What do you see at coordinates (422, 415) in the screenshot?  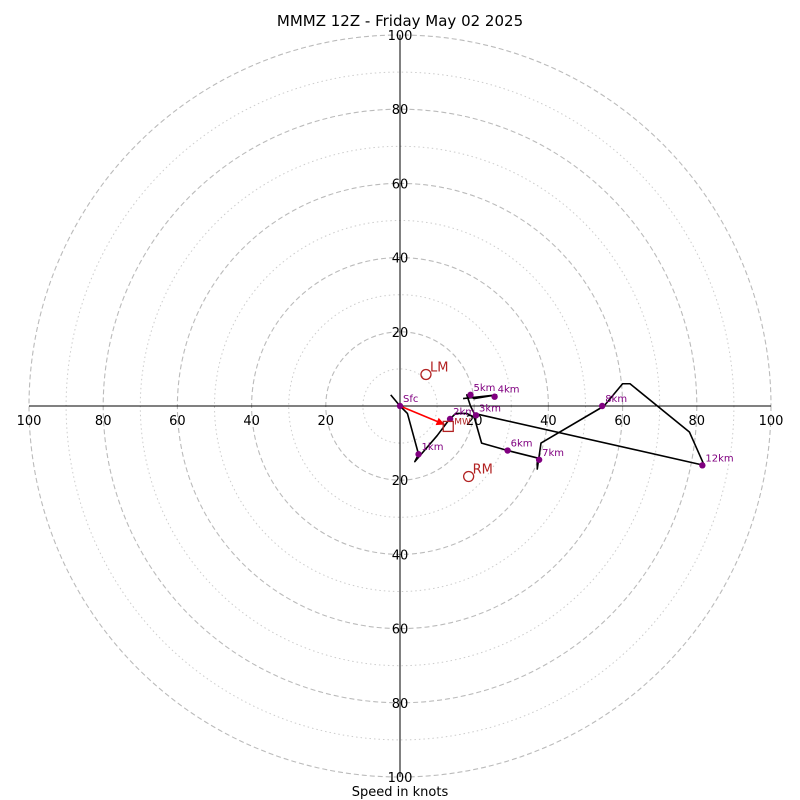 I see `shear-vector` at bounding box center [422, 415].